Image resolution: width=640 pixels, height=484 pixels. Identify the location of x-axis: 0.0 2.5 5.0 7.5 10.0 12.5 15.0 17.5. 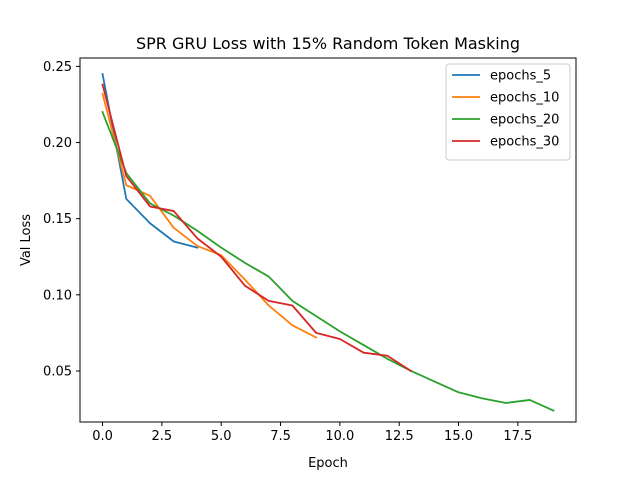
(312, 433).